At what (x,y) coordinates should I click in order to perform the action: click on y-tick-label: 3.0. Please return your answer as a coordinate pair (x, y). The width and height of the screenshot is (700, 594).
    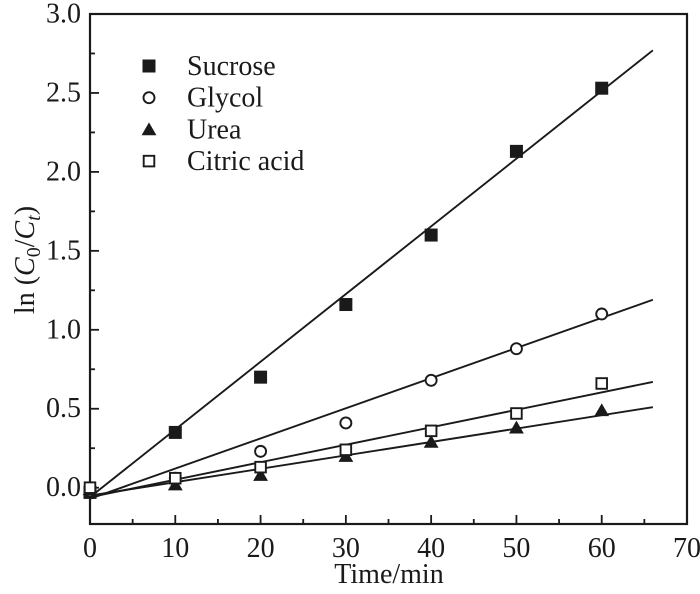
    Looking at the image, I should click on (63, 15).